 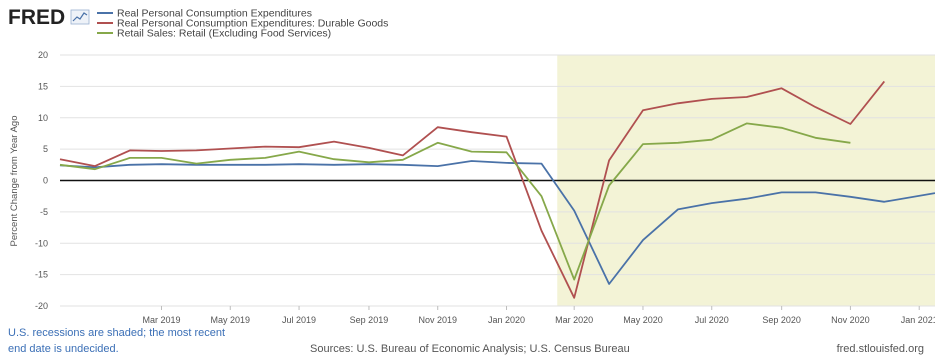 What do you see at coordinates (43, 118) in the screenshot?
I see `y-tick-label: 10` at bounding box center [43, 118].